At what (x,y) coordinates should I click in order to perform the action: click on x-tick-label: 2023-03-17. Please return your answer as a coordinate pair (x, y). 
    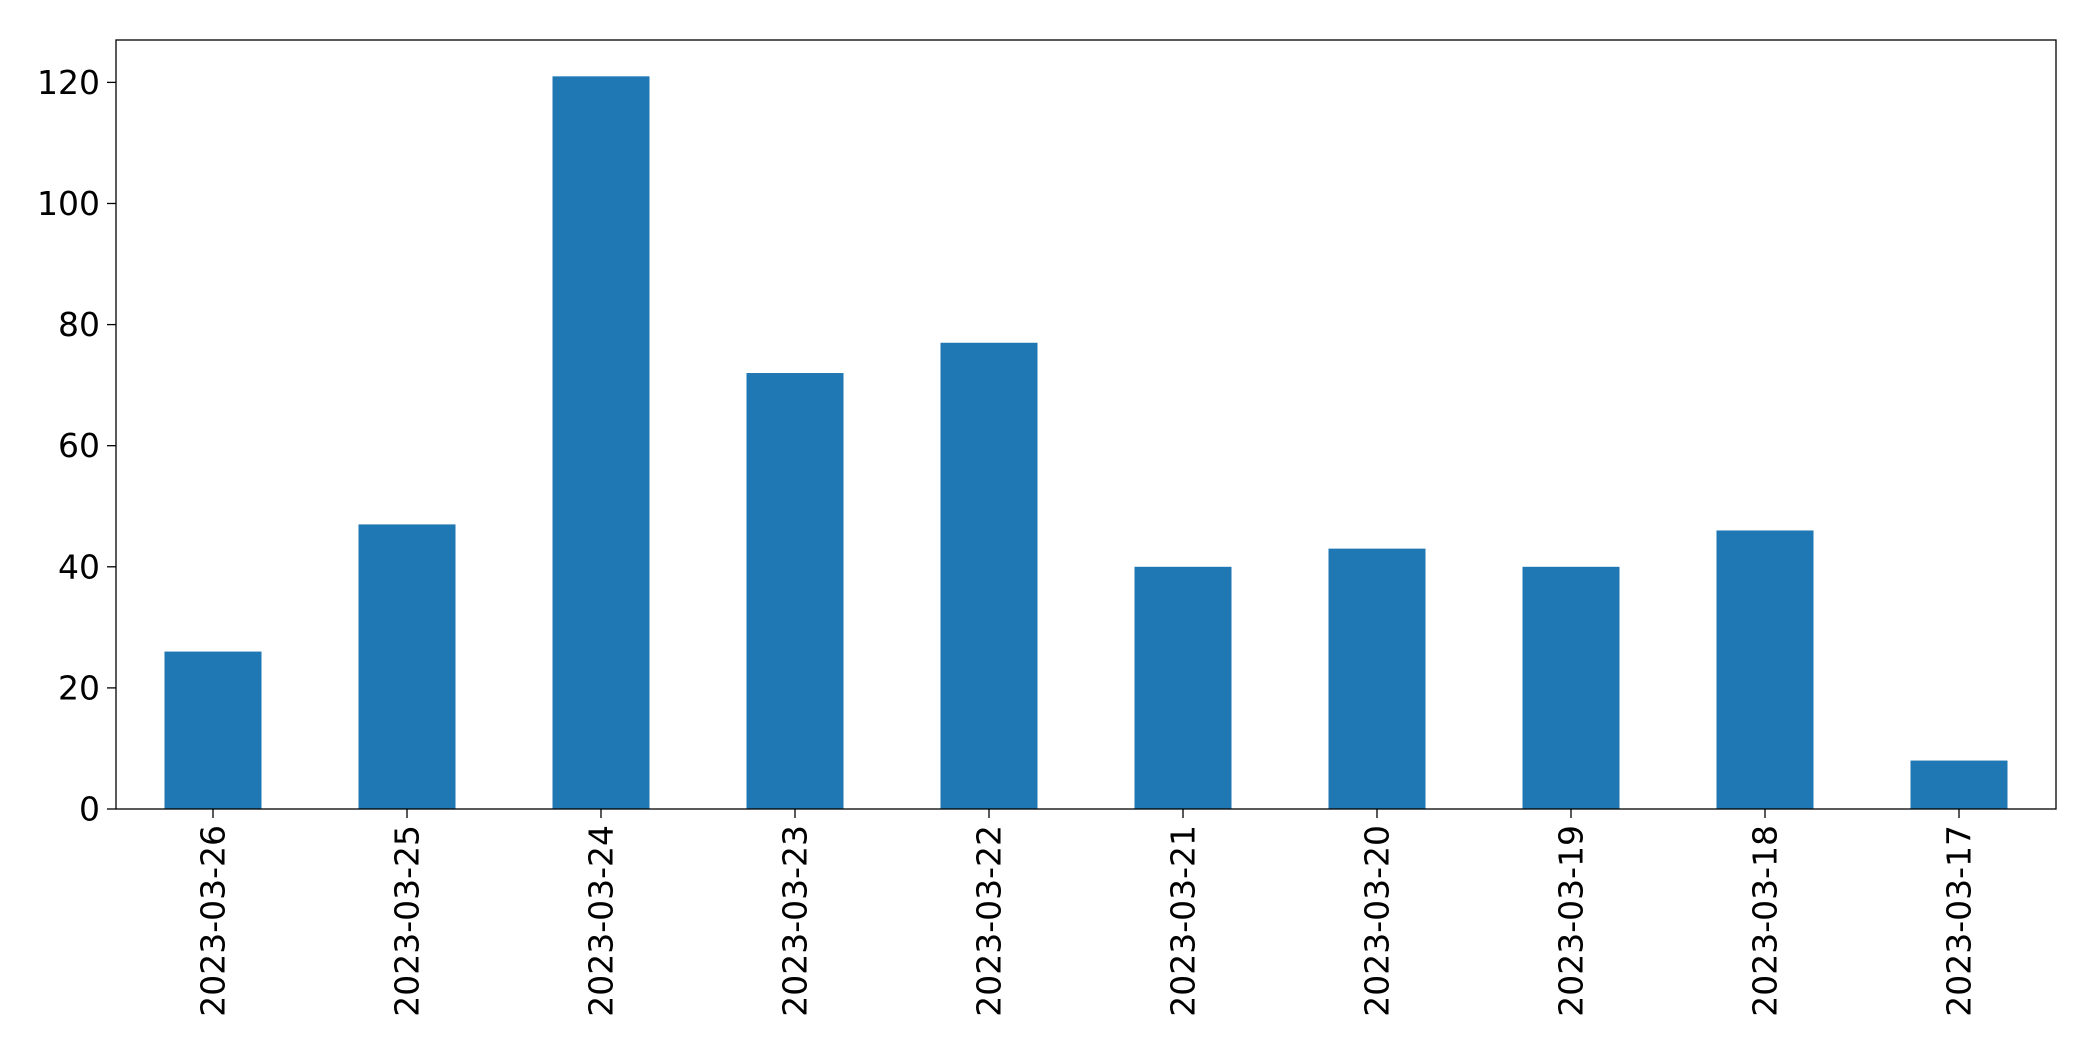
    Looking at the image, I should click on (1959, 921).